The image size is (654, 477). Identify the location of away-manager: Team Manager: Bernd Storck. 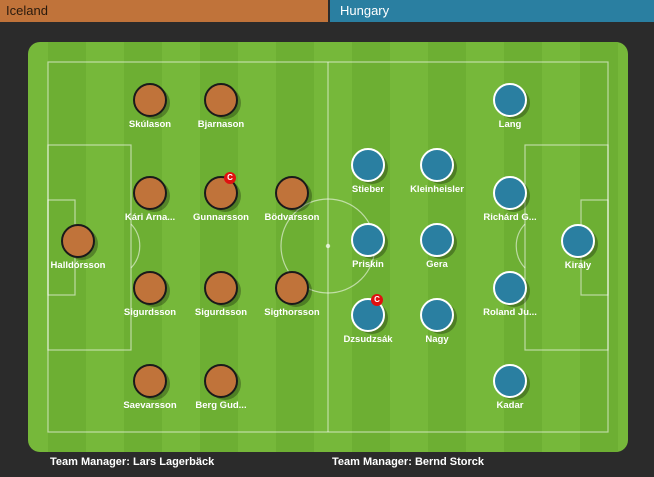
(408, 462).